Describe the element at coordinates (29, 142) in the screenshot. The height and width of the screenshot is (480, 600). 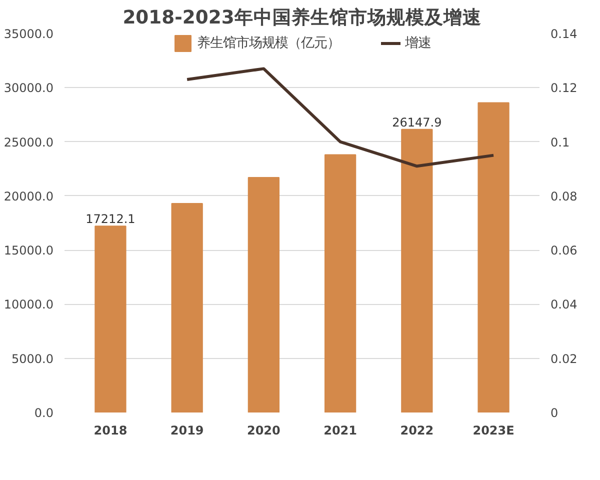
I see `y-tick-label: 25000.0` at that location.